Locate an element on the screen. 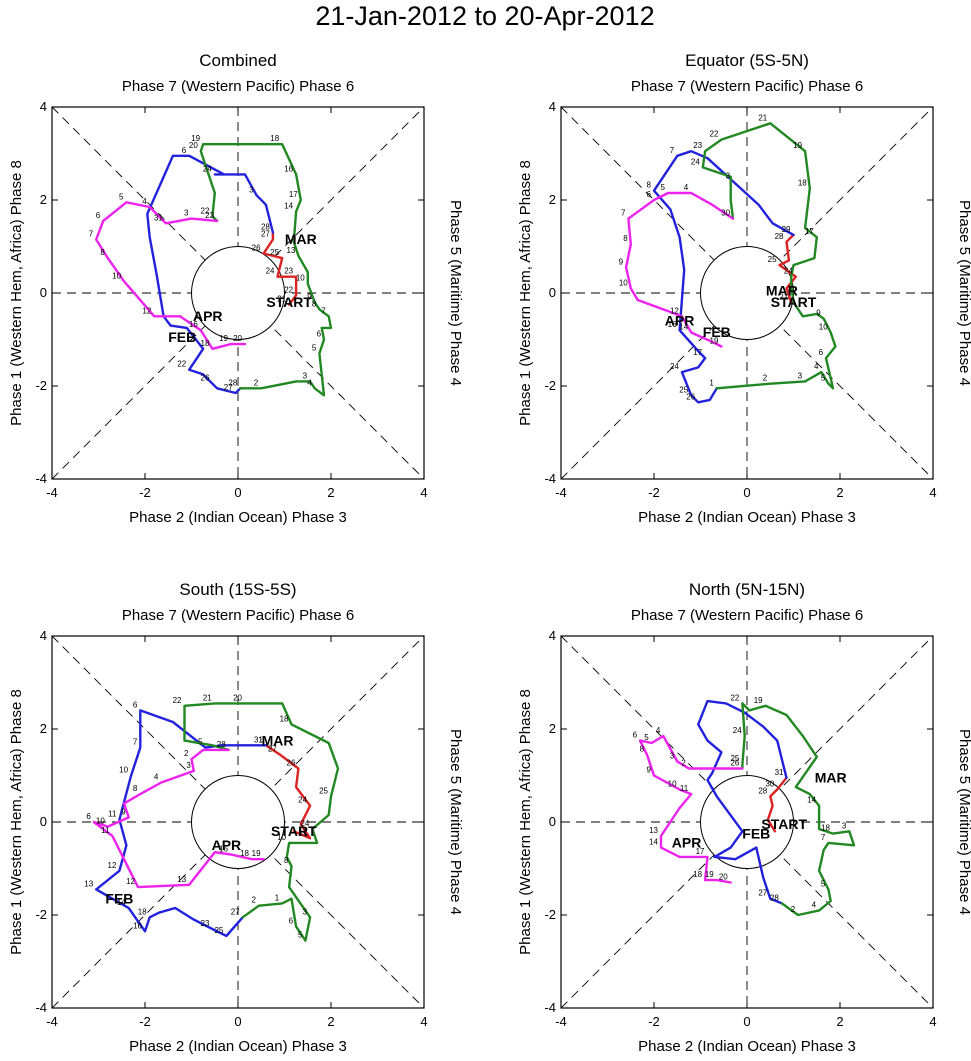  month-label-feb: FEB is located at coordinates (182, 337).